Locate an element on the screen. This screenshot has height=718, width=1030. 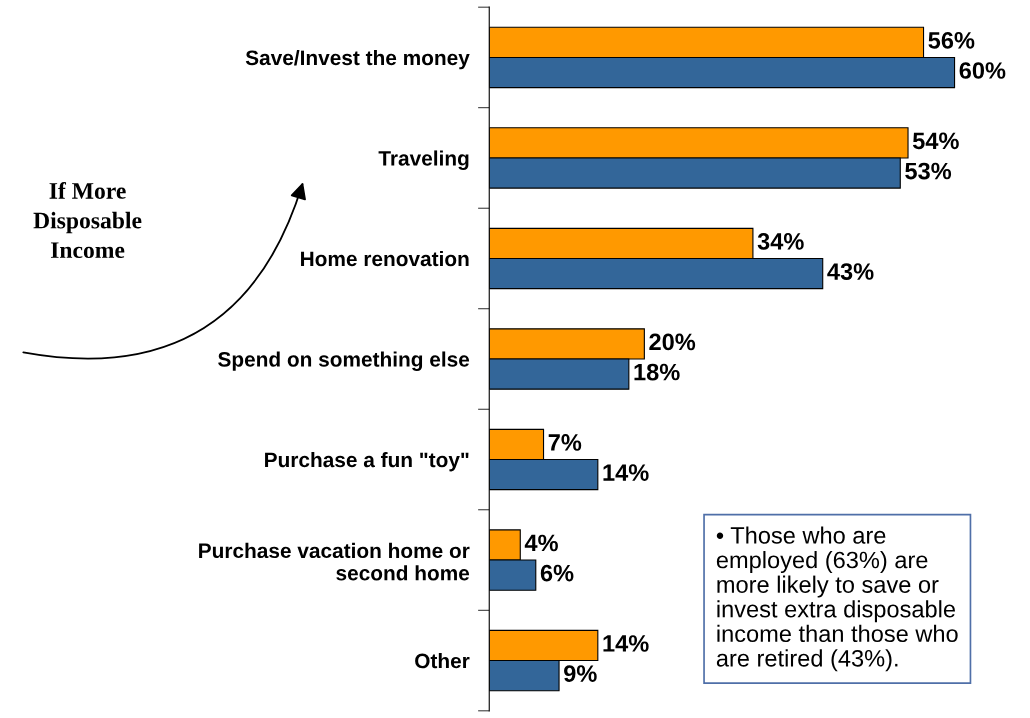
y-tick-label: Other is located at coordinates (442, 661).